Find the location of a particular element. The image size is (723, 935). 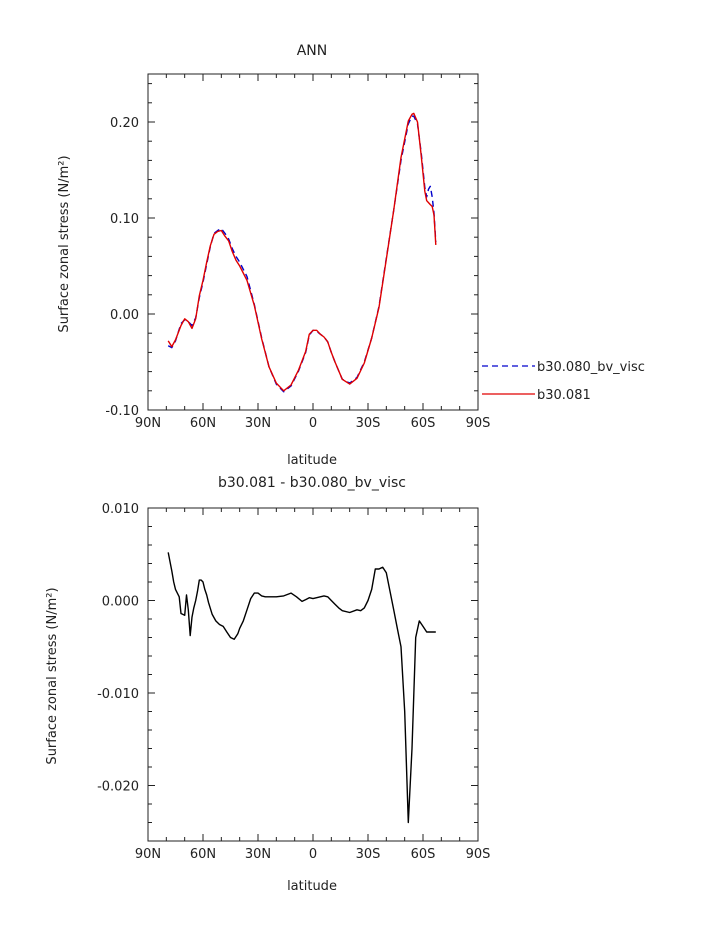

top-chart-x-axis-label: latitude is located at coordinates (312, 460).